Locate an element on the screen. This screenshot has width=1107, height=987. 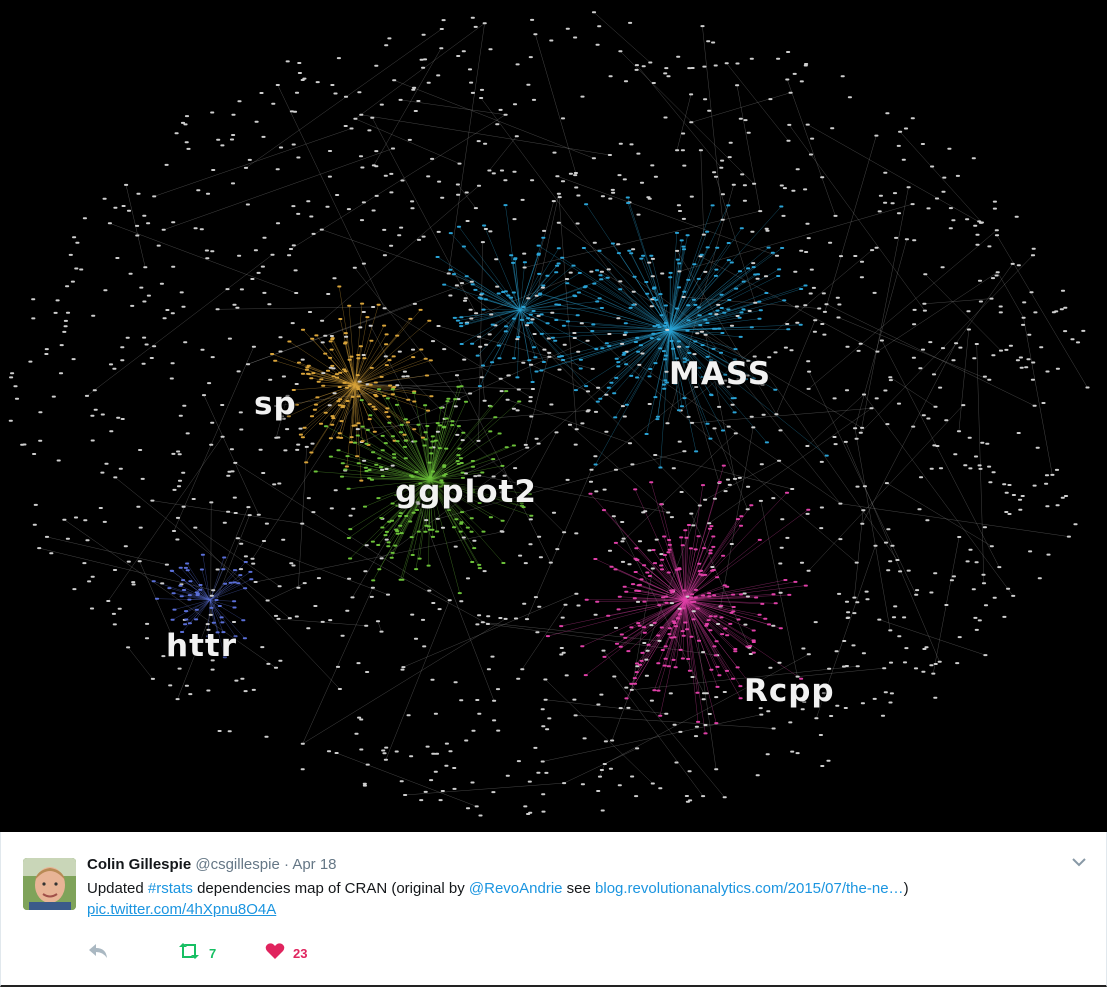
like-count: 23 is located at coordinates (300, 953).